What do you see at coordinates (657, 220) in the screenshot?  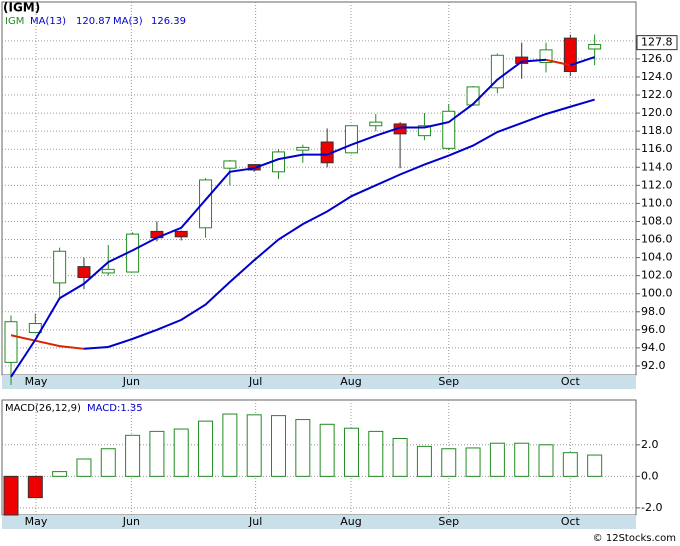 I see `y-tick-label: 108.0` at bounding box center [657, 220].